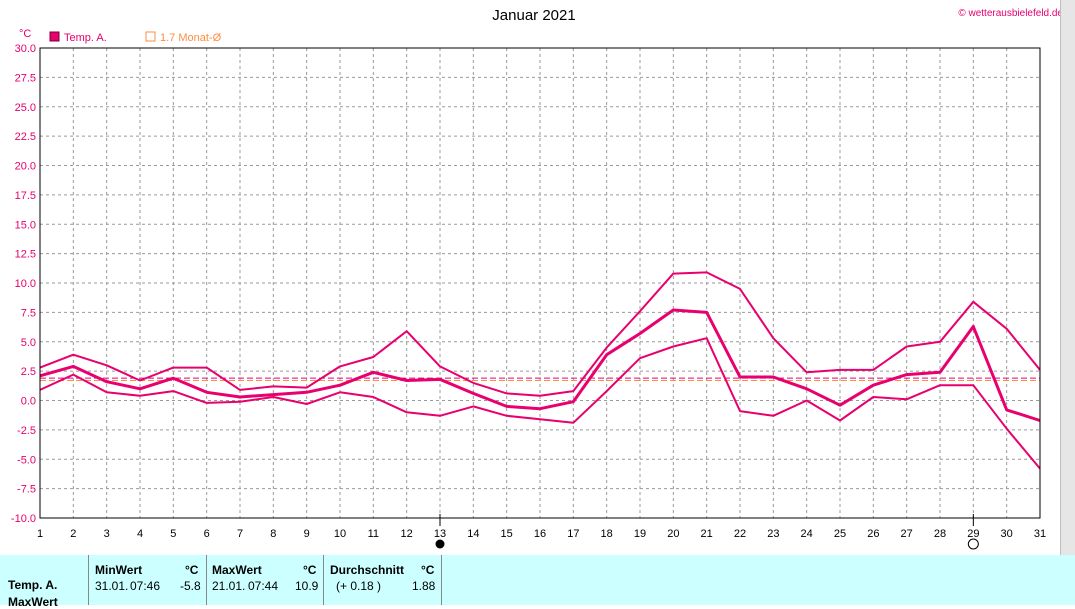 The height and width of the screenshot is (609, 1075). What do you see at coordinates (237, 570) in the screenshot?
I see `max-header: MaxWert` at bounding box center [237, 570].